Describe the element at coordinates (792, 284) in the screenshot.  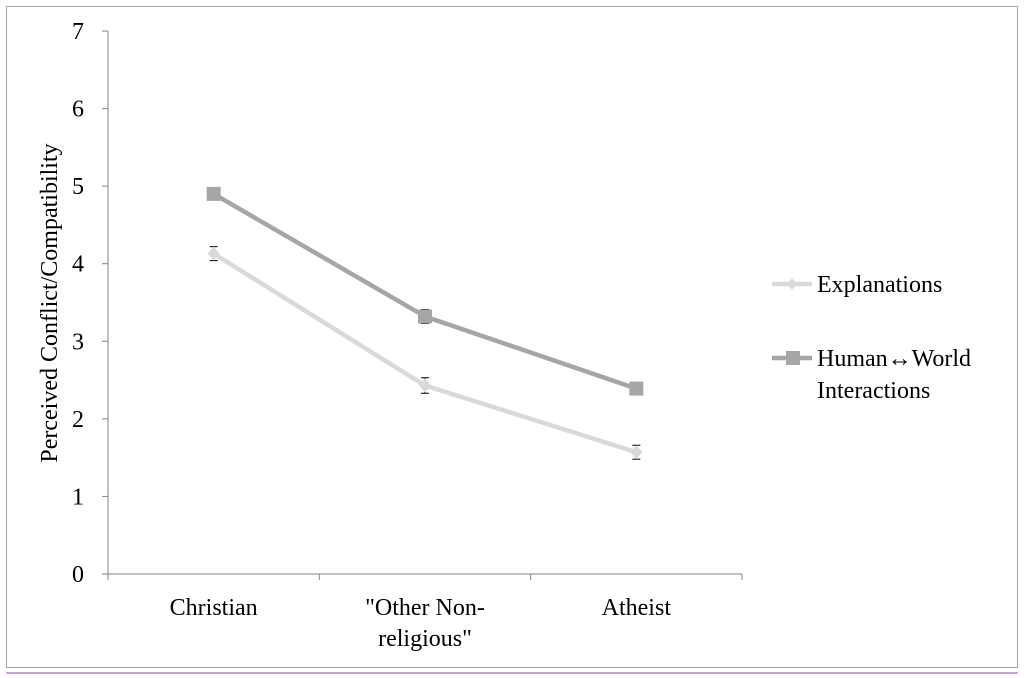
I see `legend-marker-diamond` at that location.